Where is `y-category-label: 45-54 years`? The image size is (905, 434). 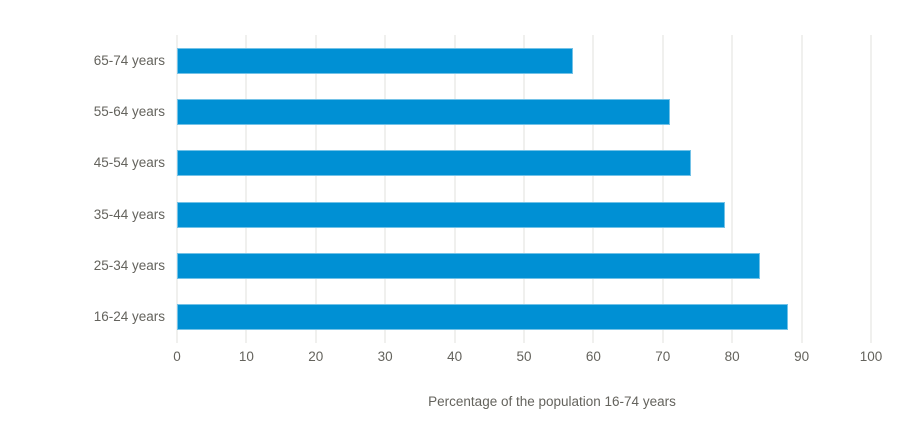
y-category-label: 45-54 years is located at coordinates (129, 163).